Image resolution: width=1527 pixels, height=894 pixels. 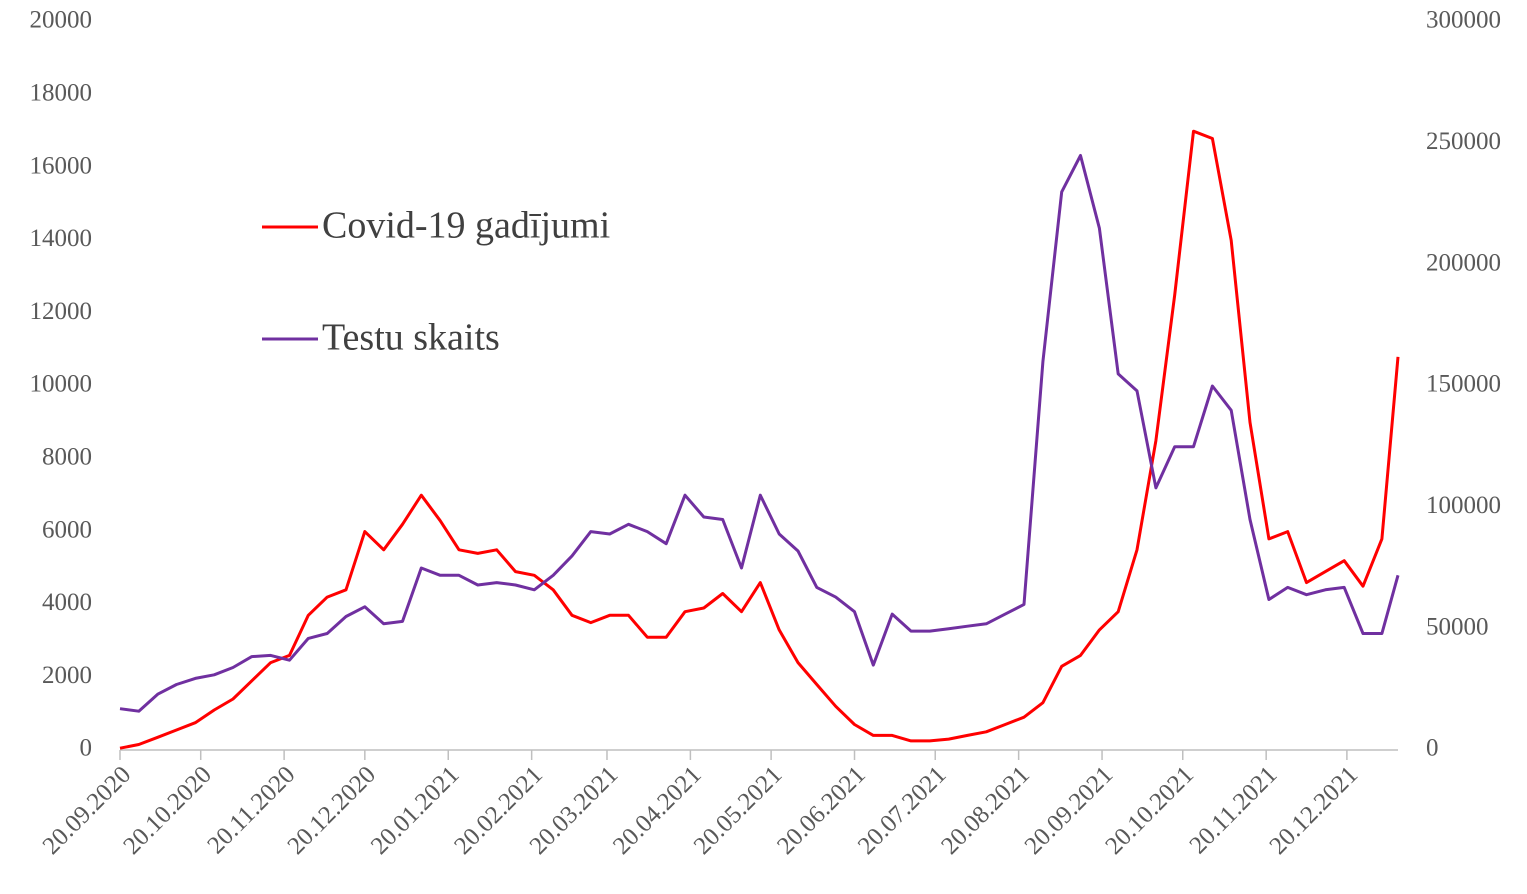 What do you see at coordinates (61, 93) in the screenshot?
I see `y-tick-label: 18000` at bounding box center [61, 93].